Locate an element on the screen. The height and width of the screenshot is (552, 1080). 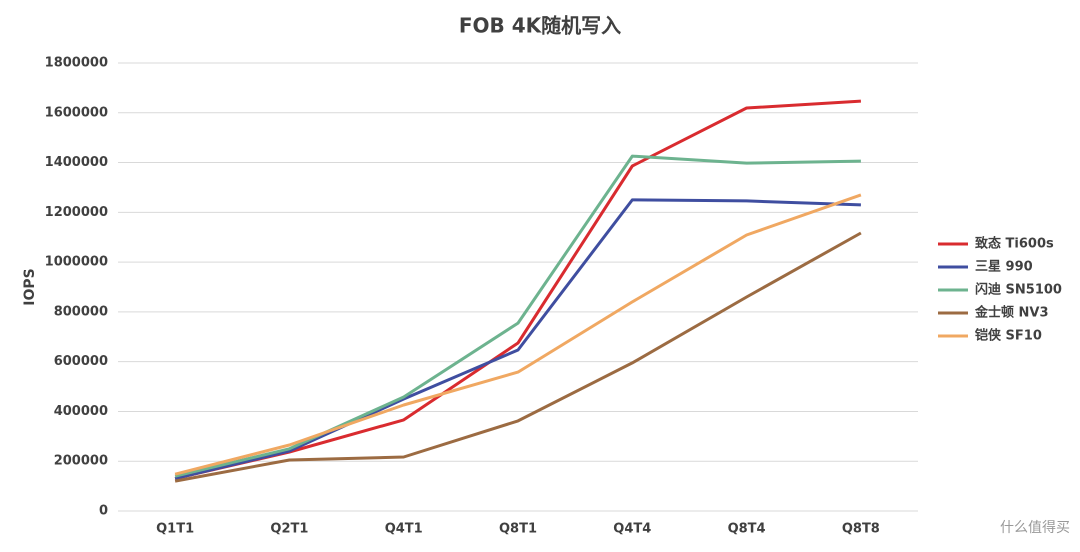
watermark: 什么值得买 is located at coordinates (1035, 527).